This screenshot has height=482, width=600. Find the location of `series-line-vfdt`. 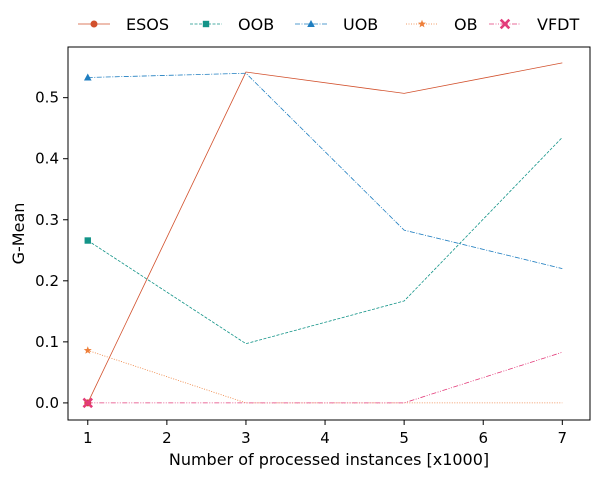

series-line-vfdt is located at coordinates (325, 377).